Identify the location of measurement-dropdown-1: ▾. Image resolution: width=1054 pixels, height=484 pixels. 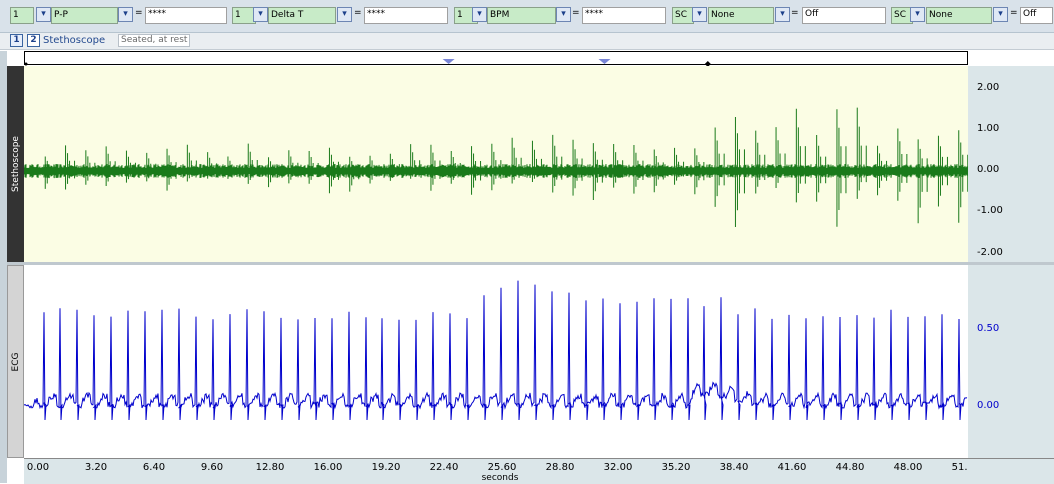
(125, 14).